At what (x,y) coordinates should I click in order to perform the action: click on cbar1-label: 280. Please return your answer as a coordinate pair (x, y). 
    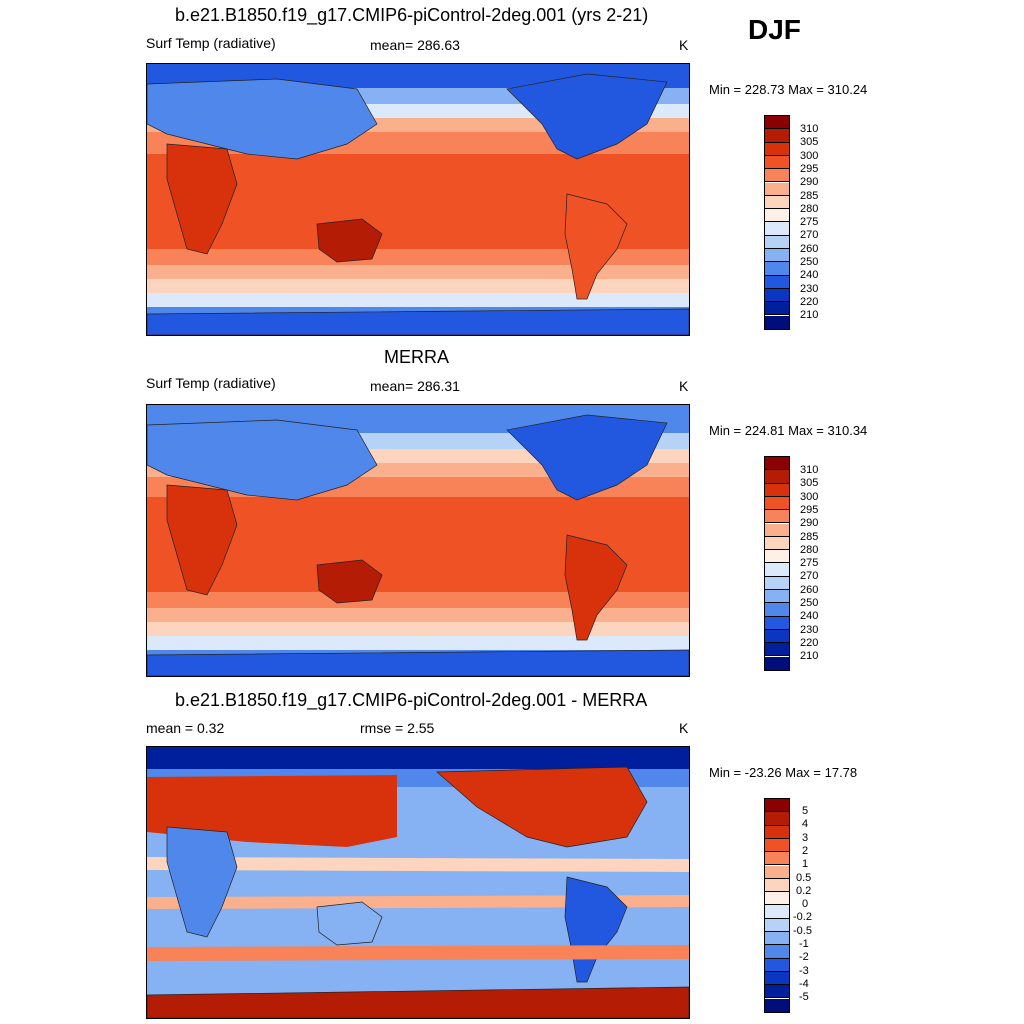
    Looking at the image, I should click on (809, 209).